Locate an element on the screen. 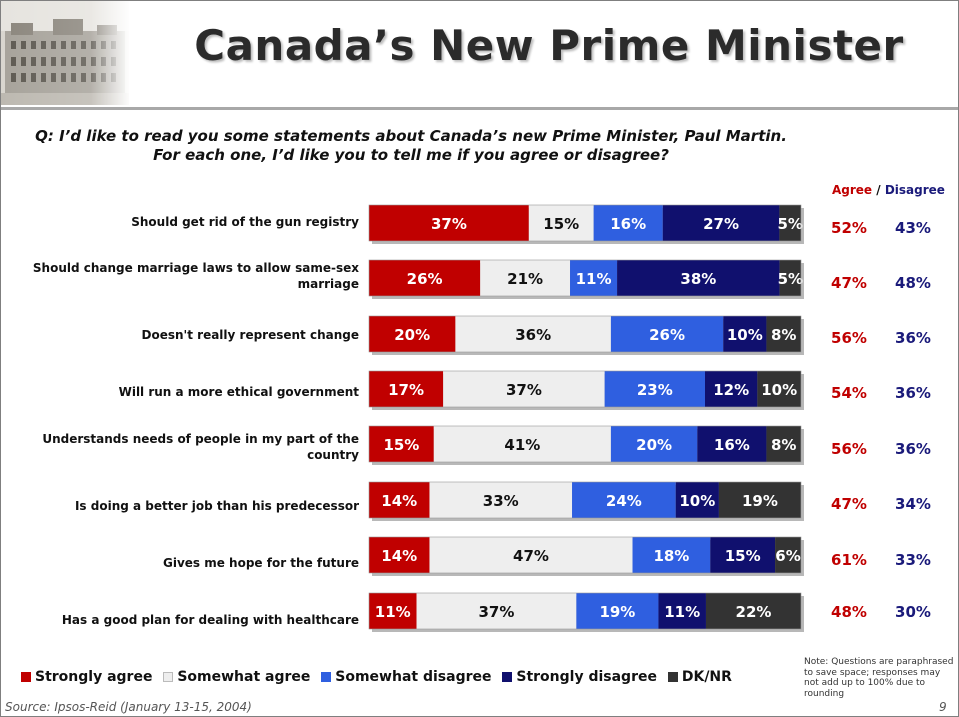 This screenshot has height=717, width=959. row-label: Gives me hope for the future is located at coordinates (260, 563).